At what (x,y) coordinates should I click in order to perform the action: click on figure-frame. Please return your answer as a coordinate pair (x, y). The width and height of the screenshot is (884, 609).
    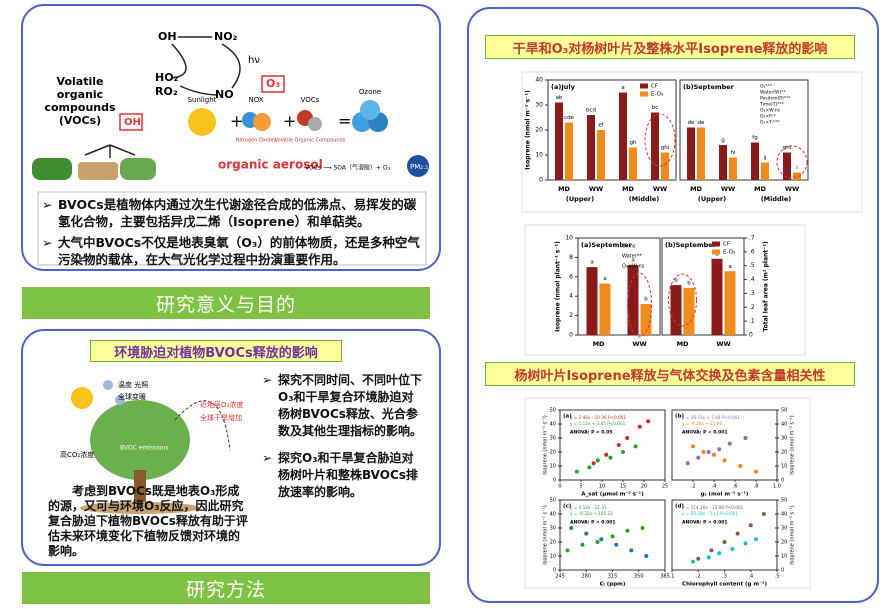
    Looking at the image, I should click on (665, 290).